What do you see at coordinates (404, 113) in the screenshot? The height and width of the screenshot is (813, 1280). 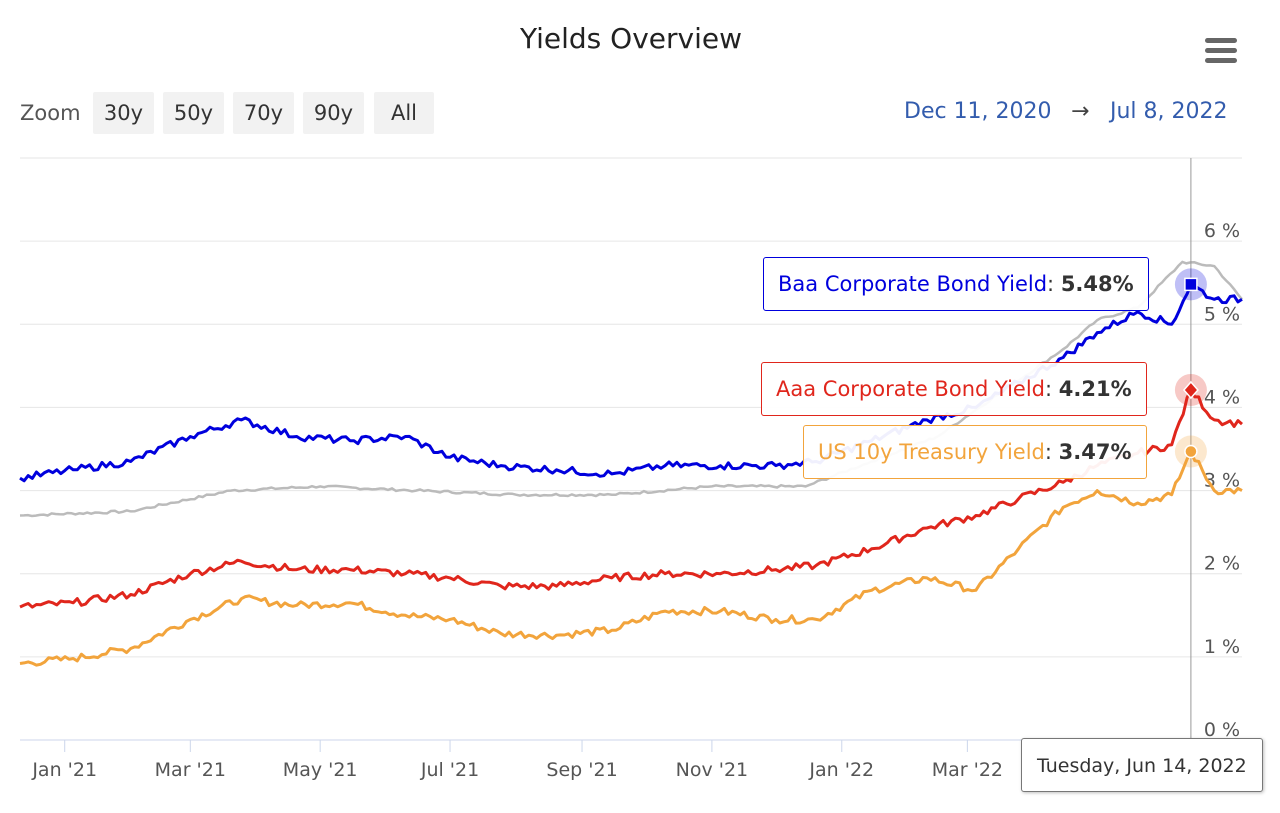 I see `zoom-all-button: All` at bounding box center [404, 113].